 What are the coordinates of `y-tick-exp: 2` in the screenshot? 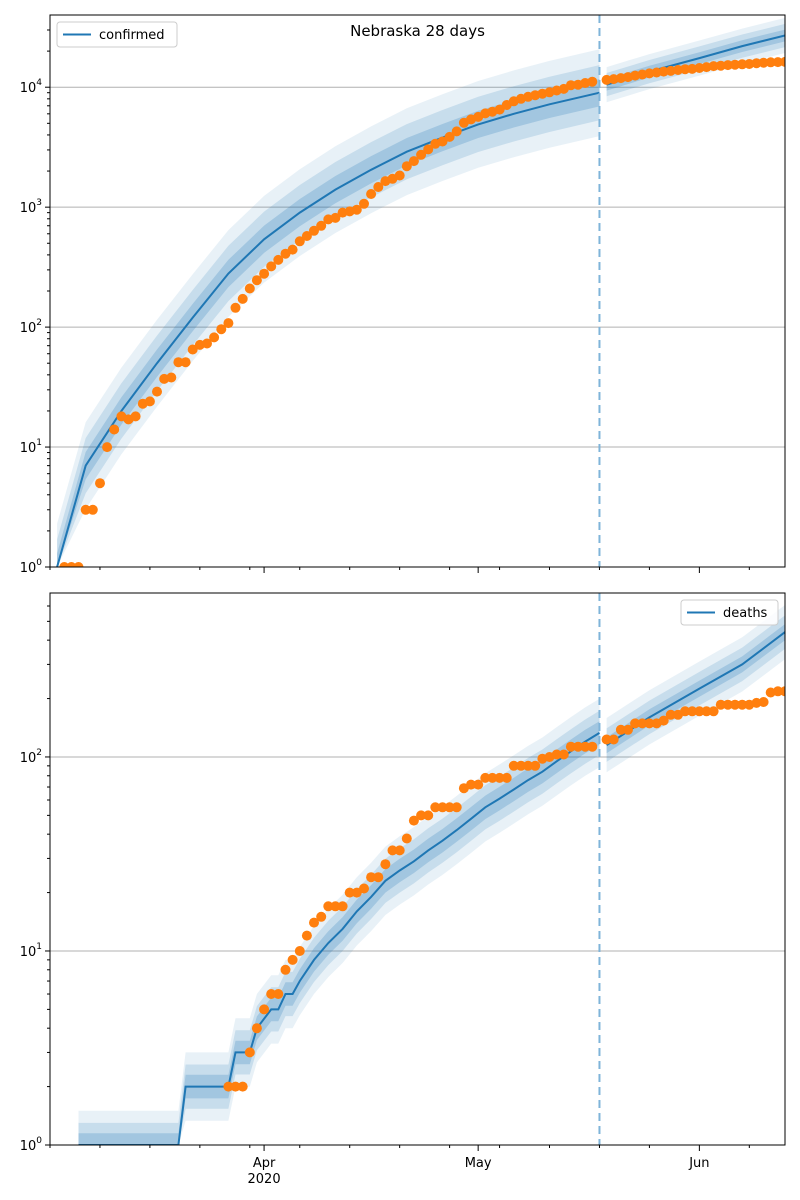 It's located at (39, 323).